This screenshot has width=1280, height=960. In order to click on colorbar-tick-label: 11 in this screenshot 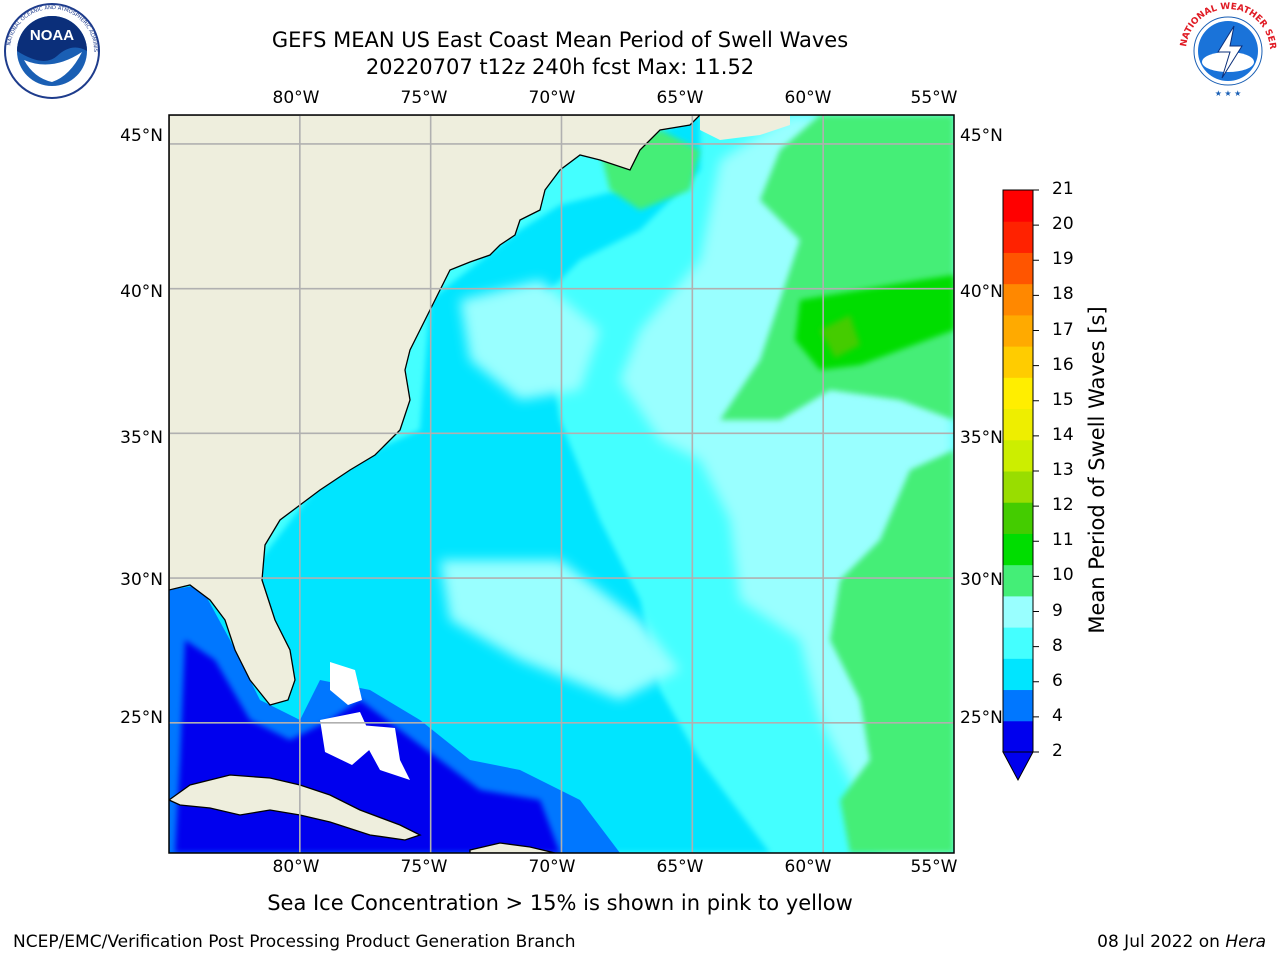, I will do `click(1063, 540)`.